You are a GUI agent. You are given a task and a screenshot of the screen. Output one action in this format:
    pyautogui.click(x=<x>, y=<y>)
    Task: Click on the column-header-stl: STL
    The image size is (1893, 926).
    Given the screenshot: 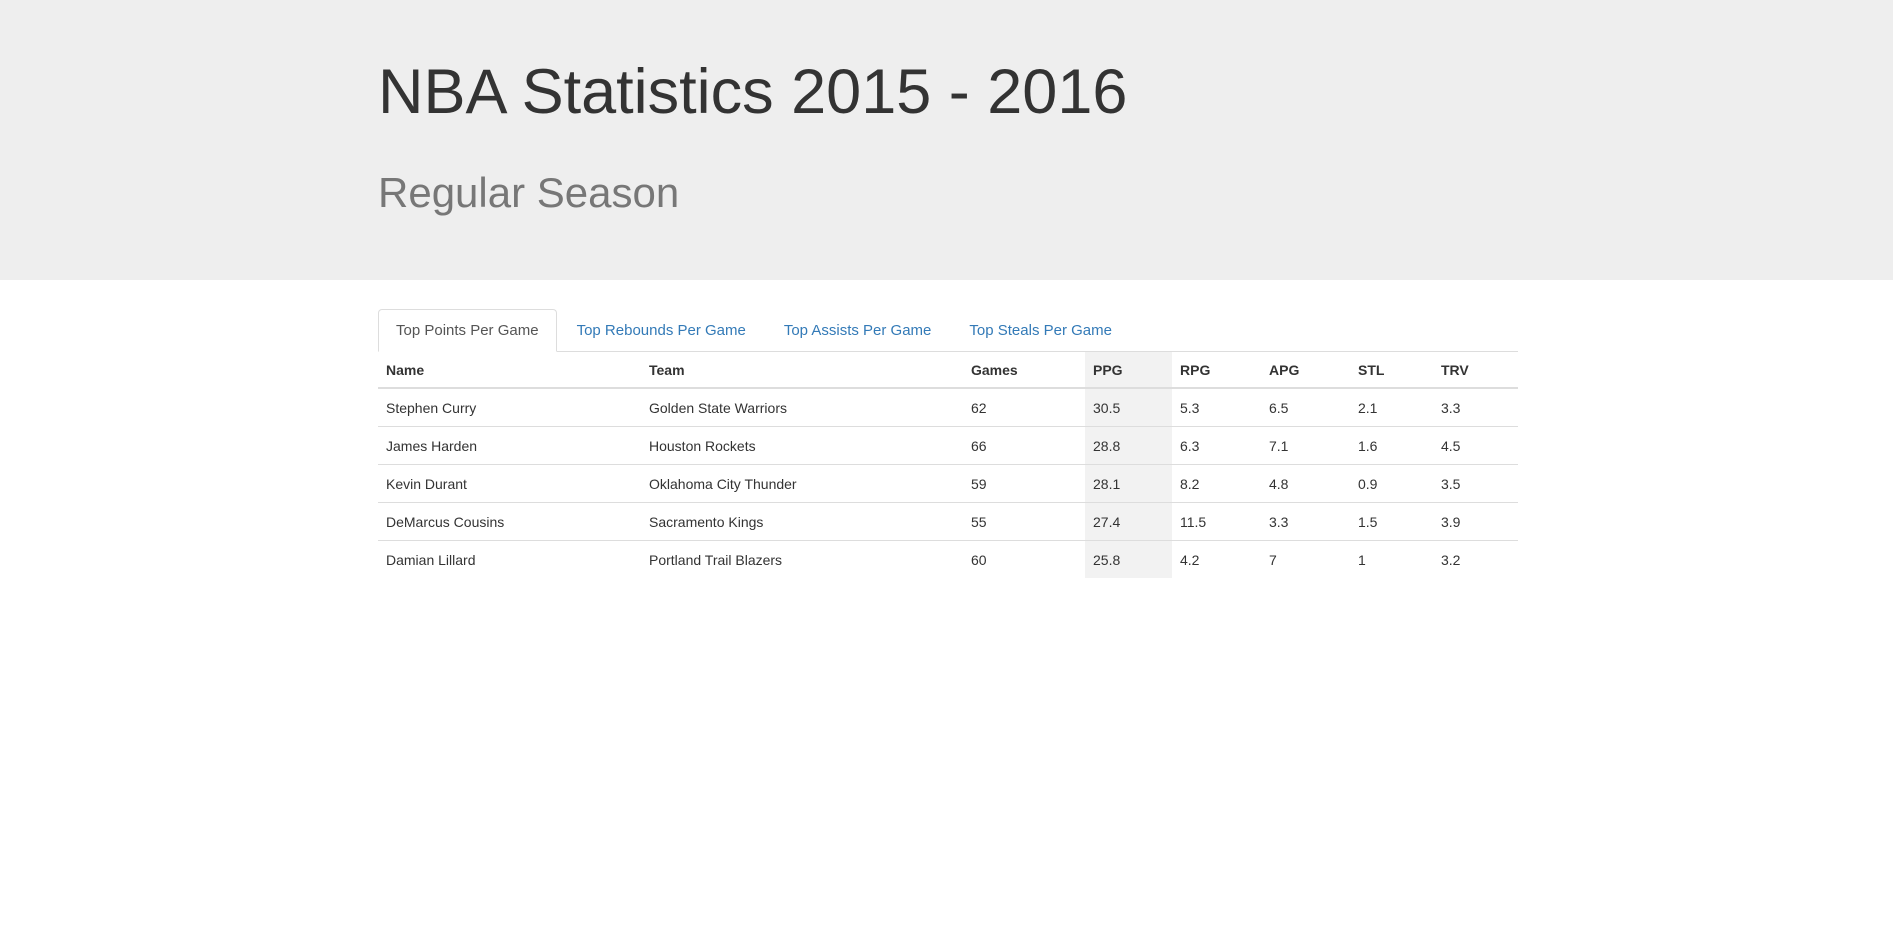 What is the action you would take?
    pyautogui.click(x=1391, y=370)
    